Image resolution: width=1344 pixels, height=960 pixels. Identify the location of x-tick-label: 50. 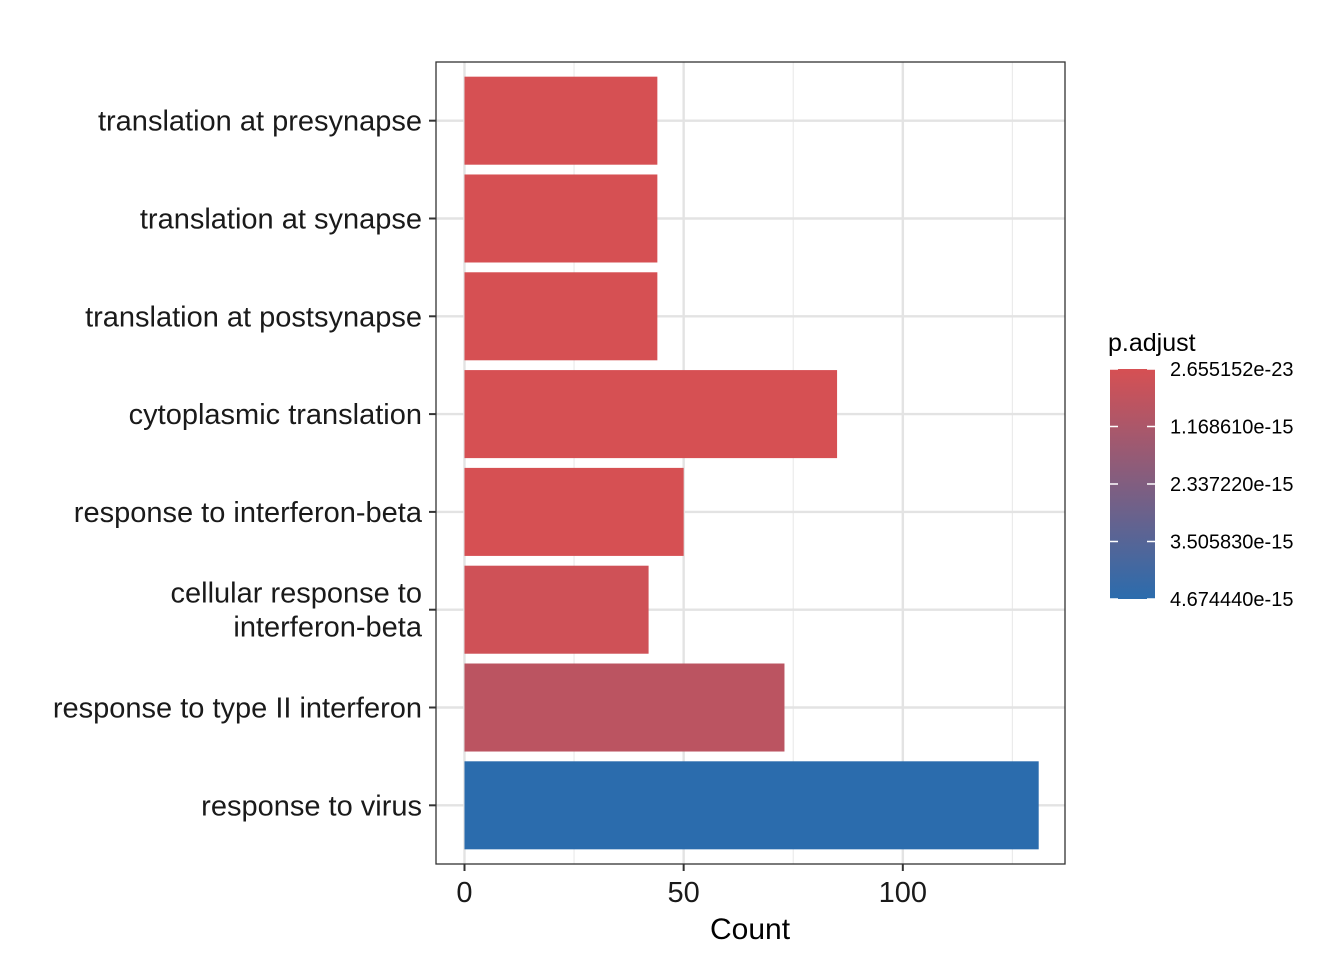
(684, 893).